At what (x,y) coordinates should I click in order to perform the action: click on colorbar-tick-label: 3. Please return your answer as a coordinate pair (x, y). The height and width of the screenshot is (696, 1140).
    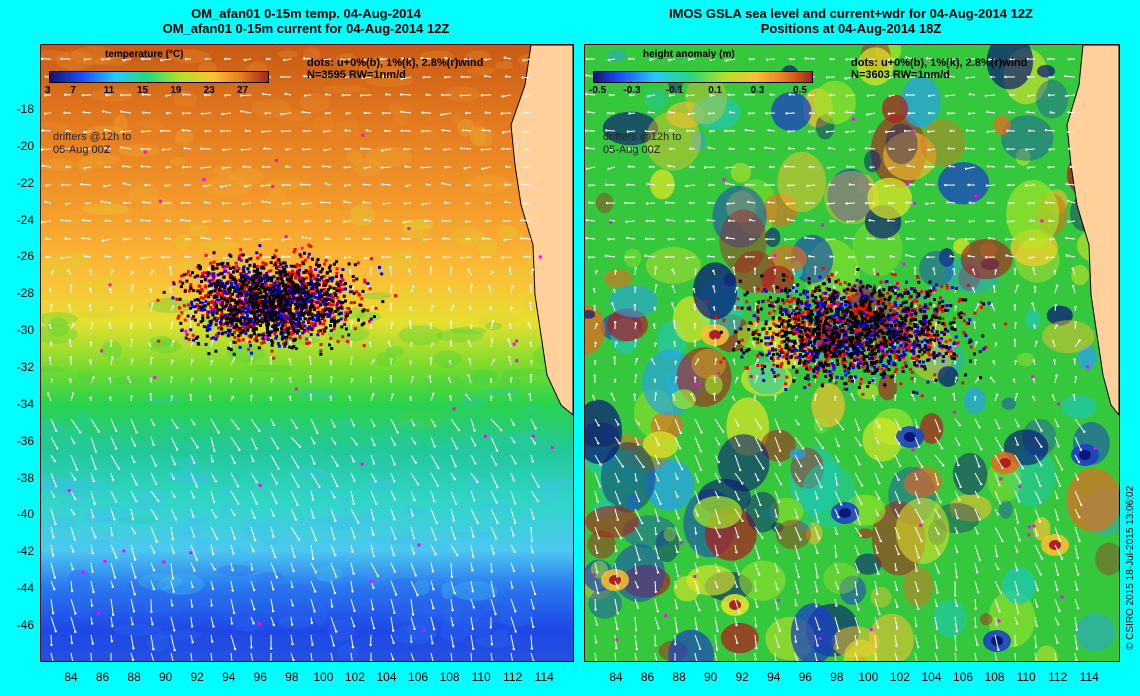
    Looking at the image, I should click on (48, 90).